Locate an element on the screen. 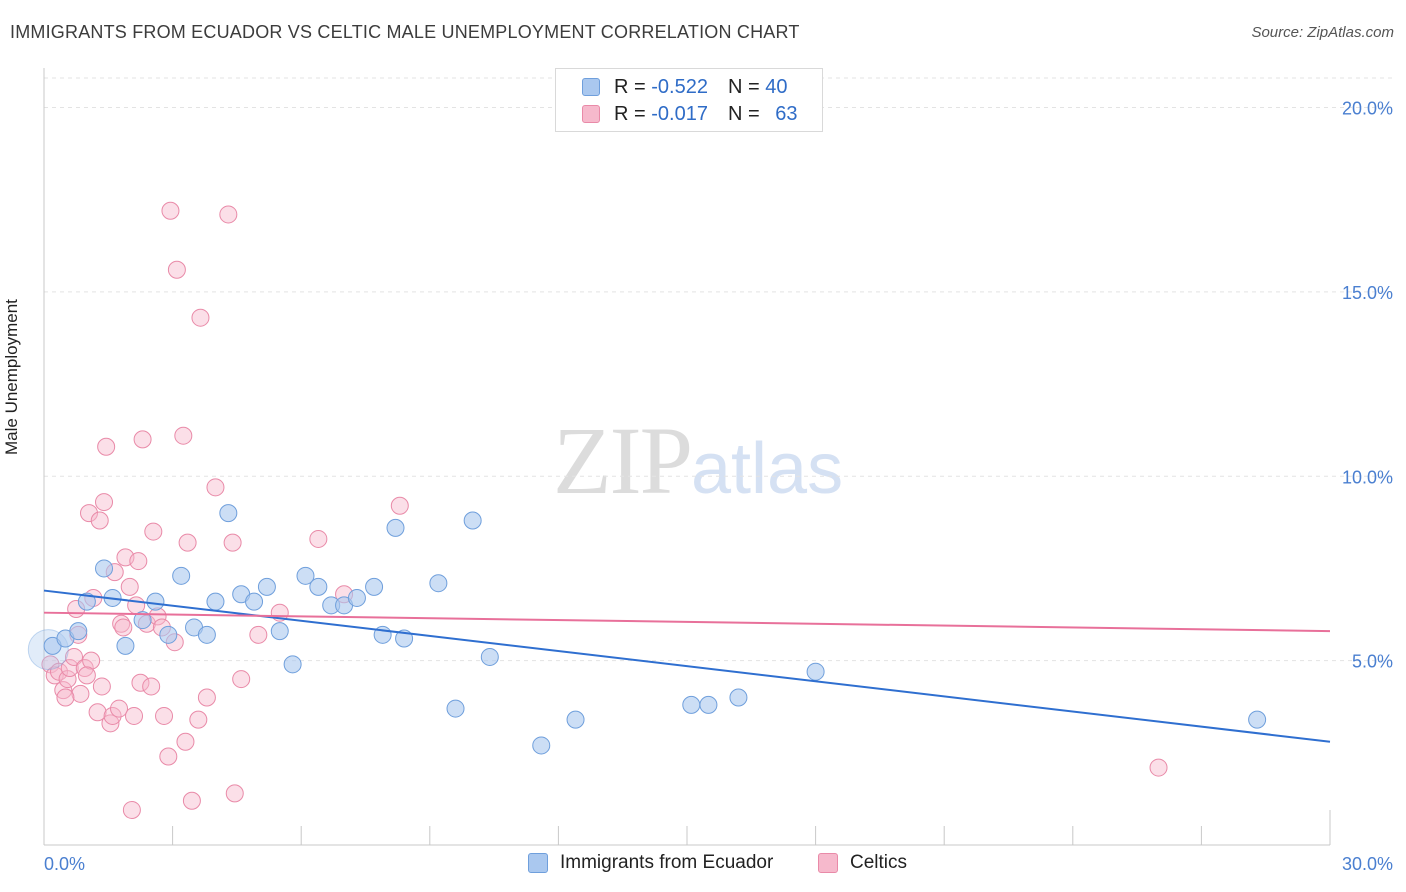 Image resolution: width=1406 pixels, height=892 pixels. ecuador-legend-swatch is located at coordinates (538, 863).